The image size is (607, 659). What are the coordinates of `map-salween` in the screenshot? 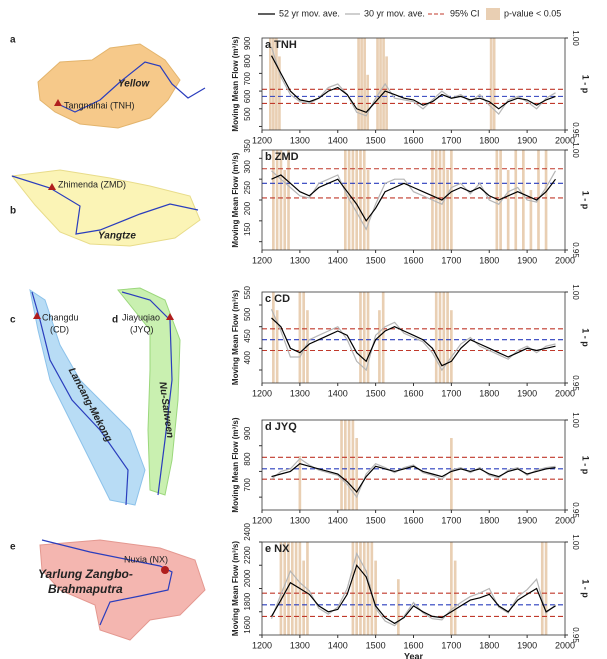 It's located at (149, 391).